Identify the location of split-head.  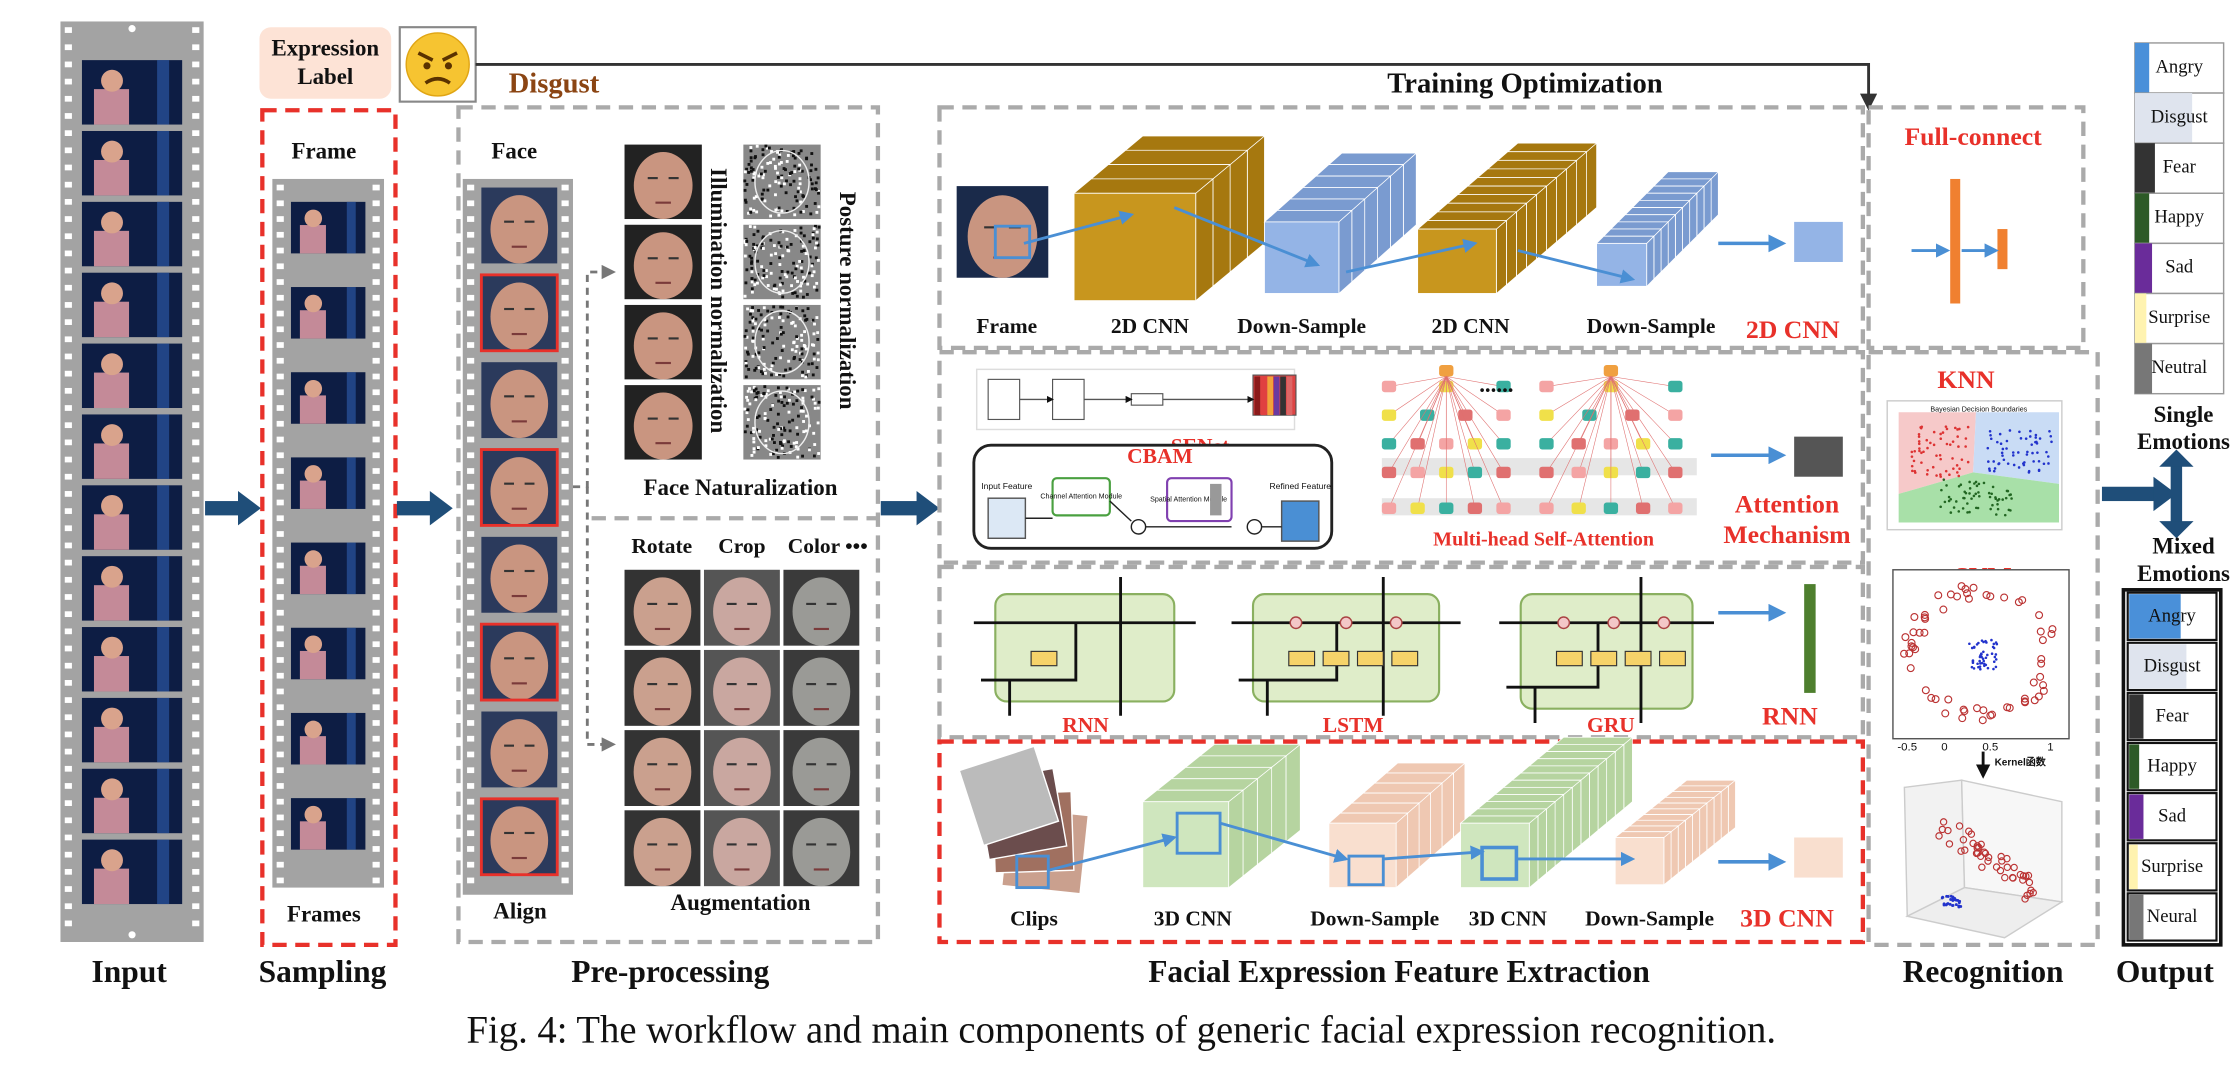
(2176, 530).